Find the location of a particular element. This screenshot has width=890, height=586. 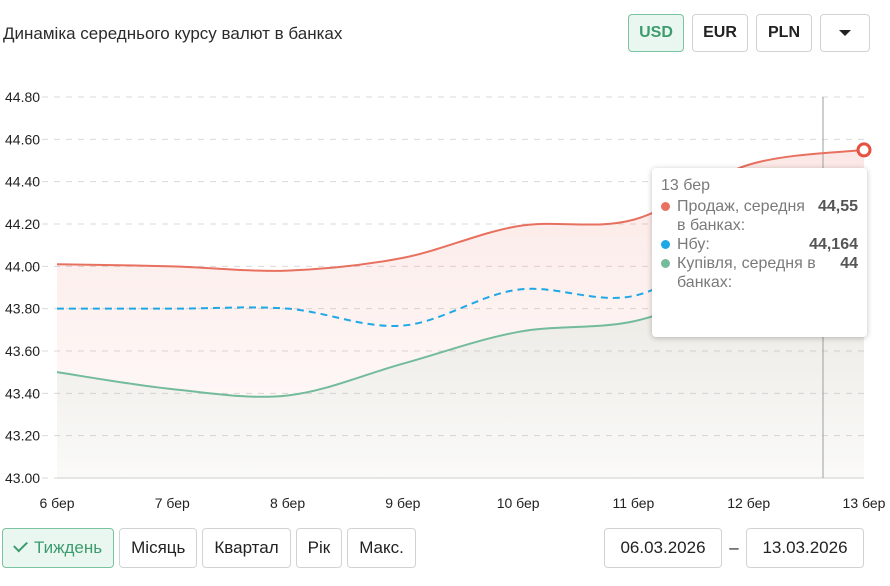

tooltip-value: 44,164 is located at coordinates (833, 244).